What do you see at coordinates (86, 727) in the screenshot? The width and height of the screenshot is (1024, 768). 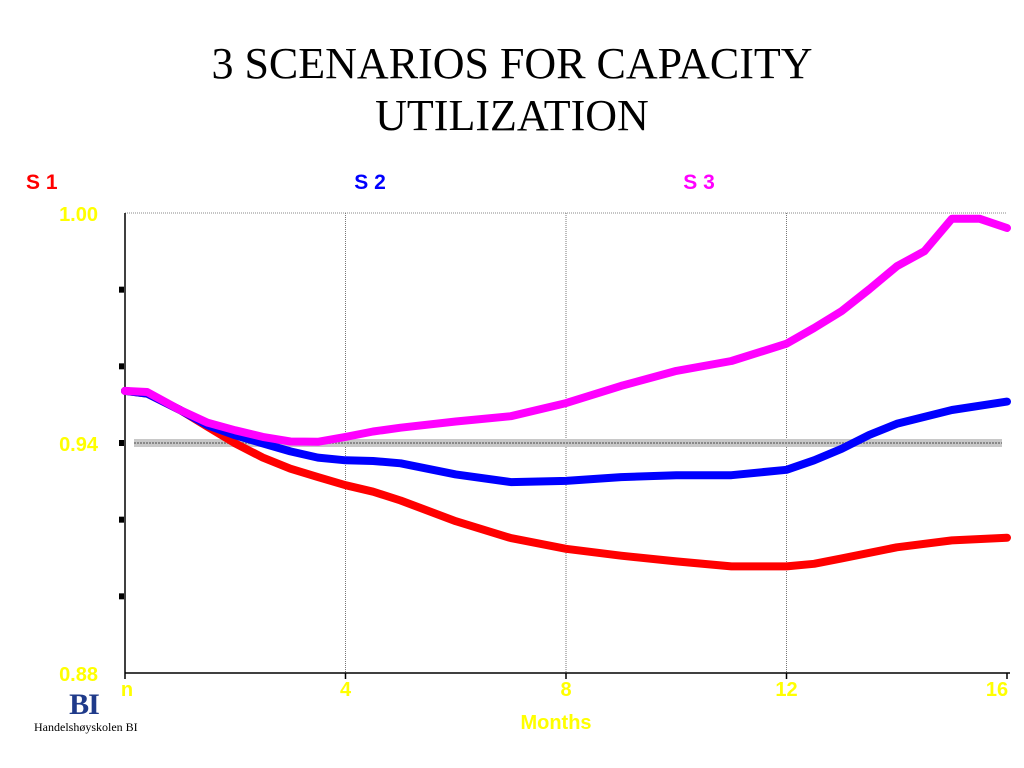 I see `logo-text: Handelshøyskolen BI` at bounding box center [86, 727].